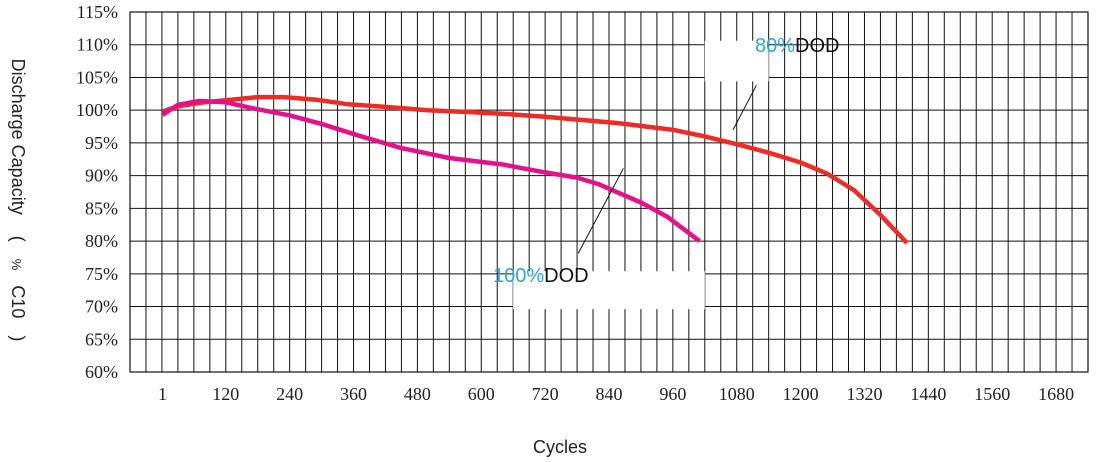  What do you see at coordinates (97, 110) in the screenshot?
I see `y-tick-label: 100%` at bounding box center [97, 110].